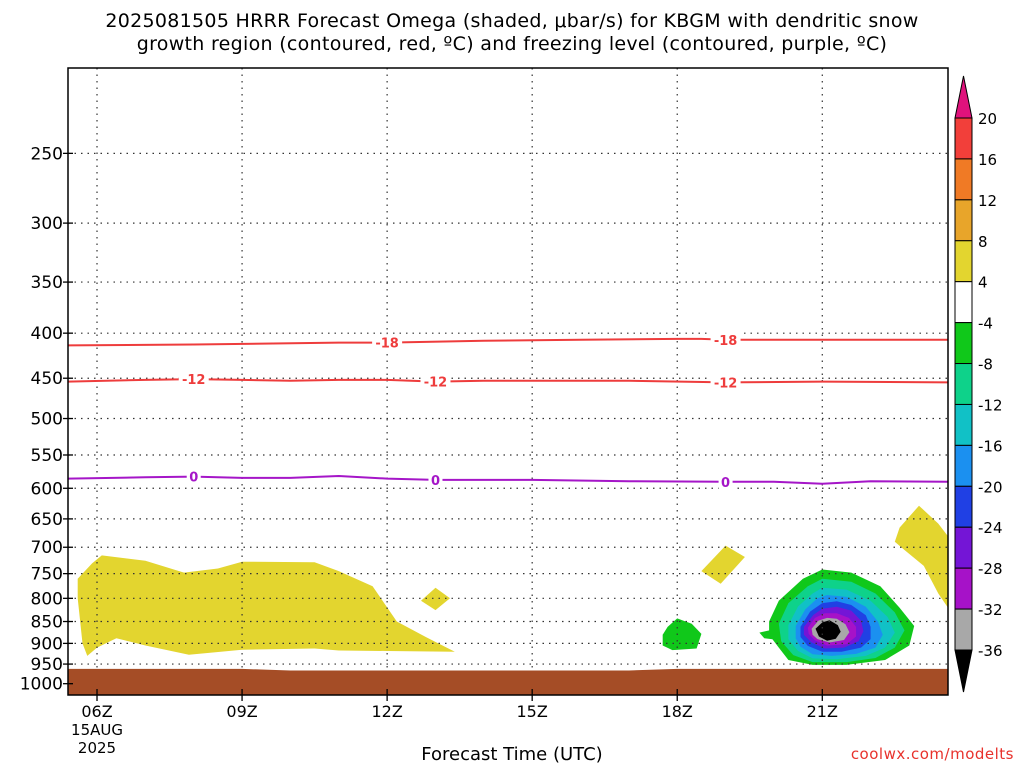 The height and width of the screenshot is (768, 1024). What do you see at coordinates (47, 575) in the screenshot?
I see `y-tick-label: 750` at bounding box center [47, 575].